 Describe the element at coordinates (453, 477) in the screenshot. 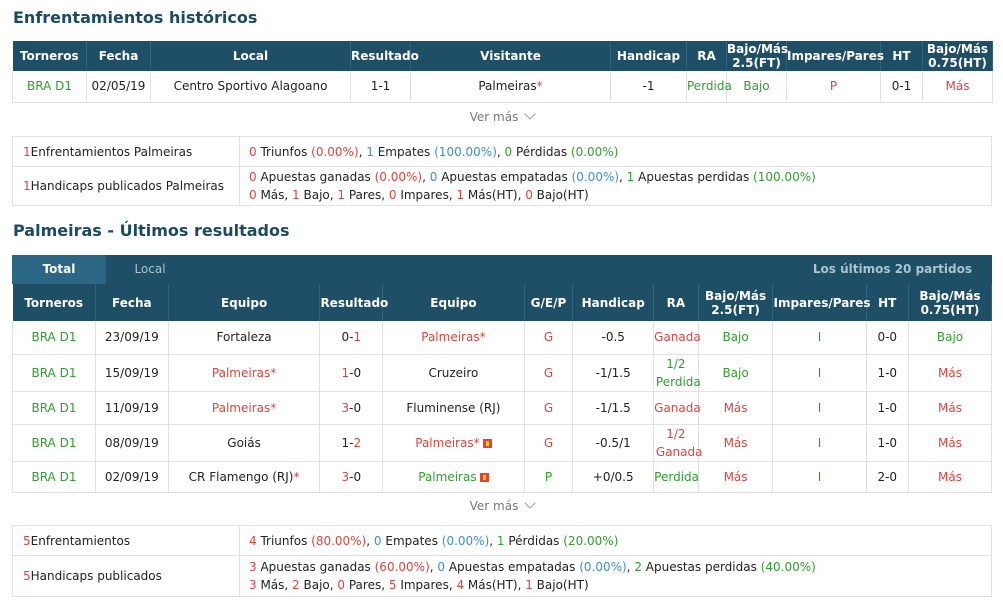

I see `away-team: Palmeiras` at that location.